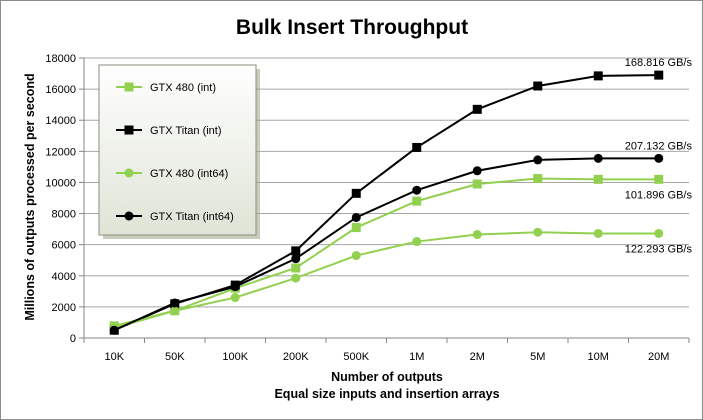  What do you see at coordinates (658, 357) in the screenshot?
I see `x-tick-label: 20M` at bounding box center [658, 357].